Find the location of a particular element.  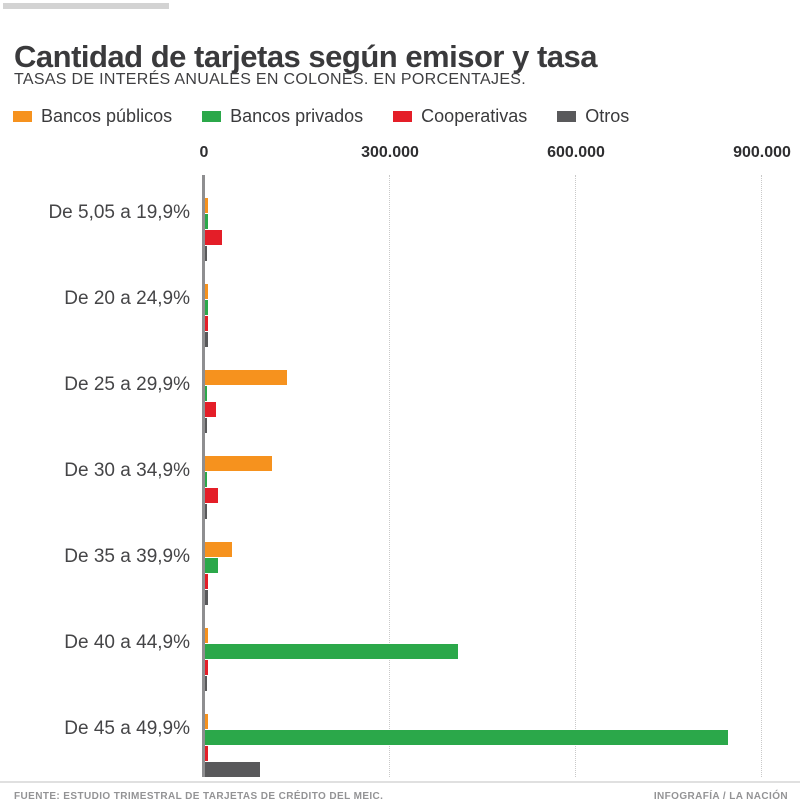

y-axis-line is located at coordinates (203, 476).